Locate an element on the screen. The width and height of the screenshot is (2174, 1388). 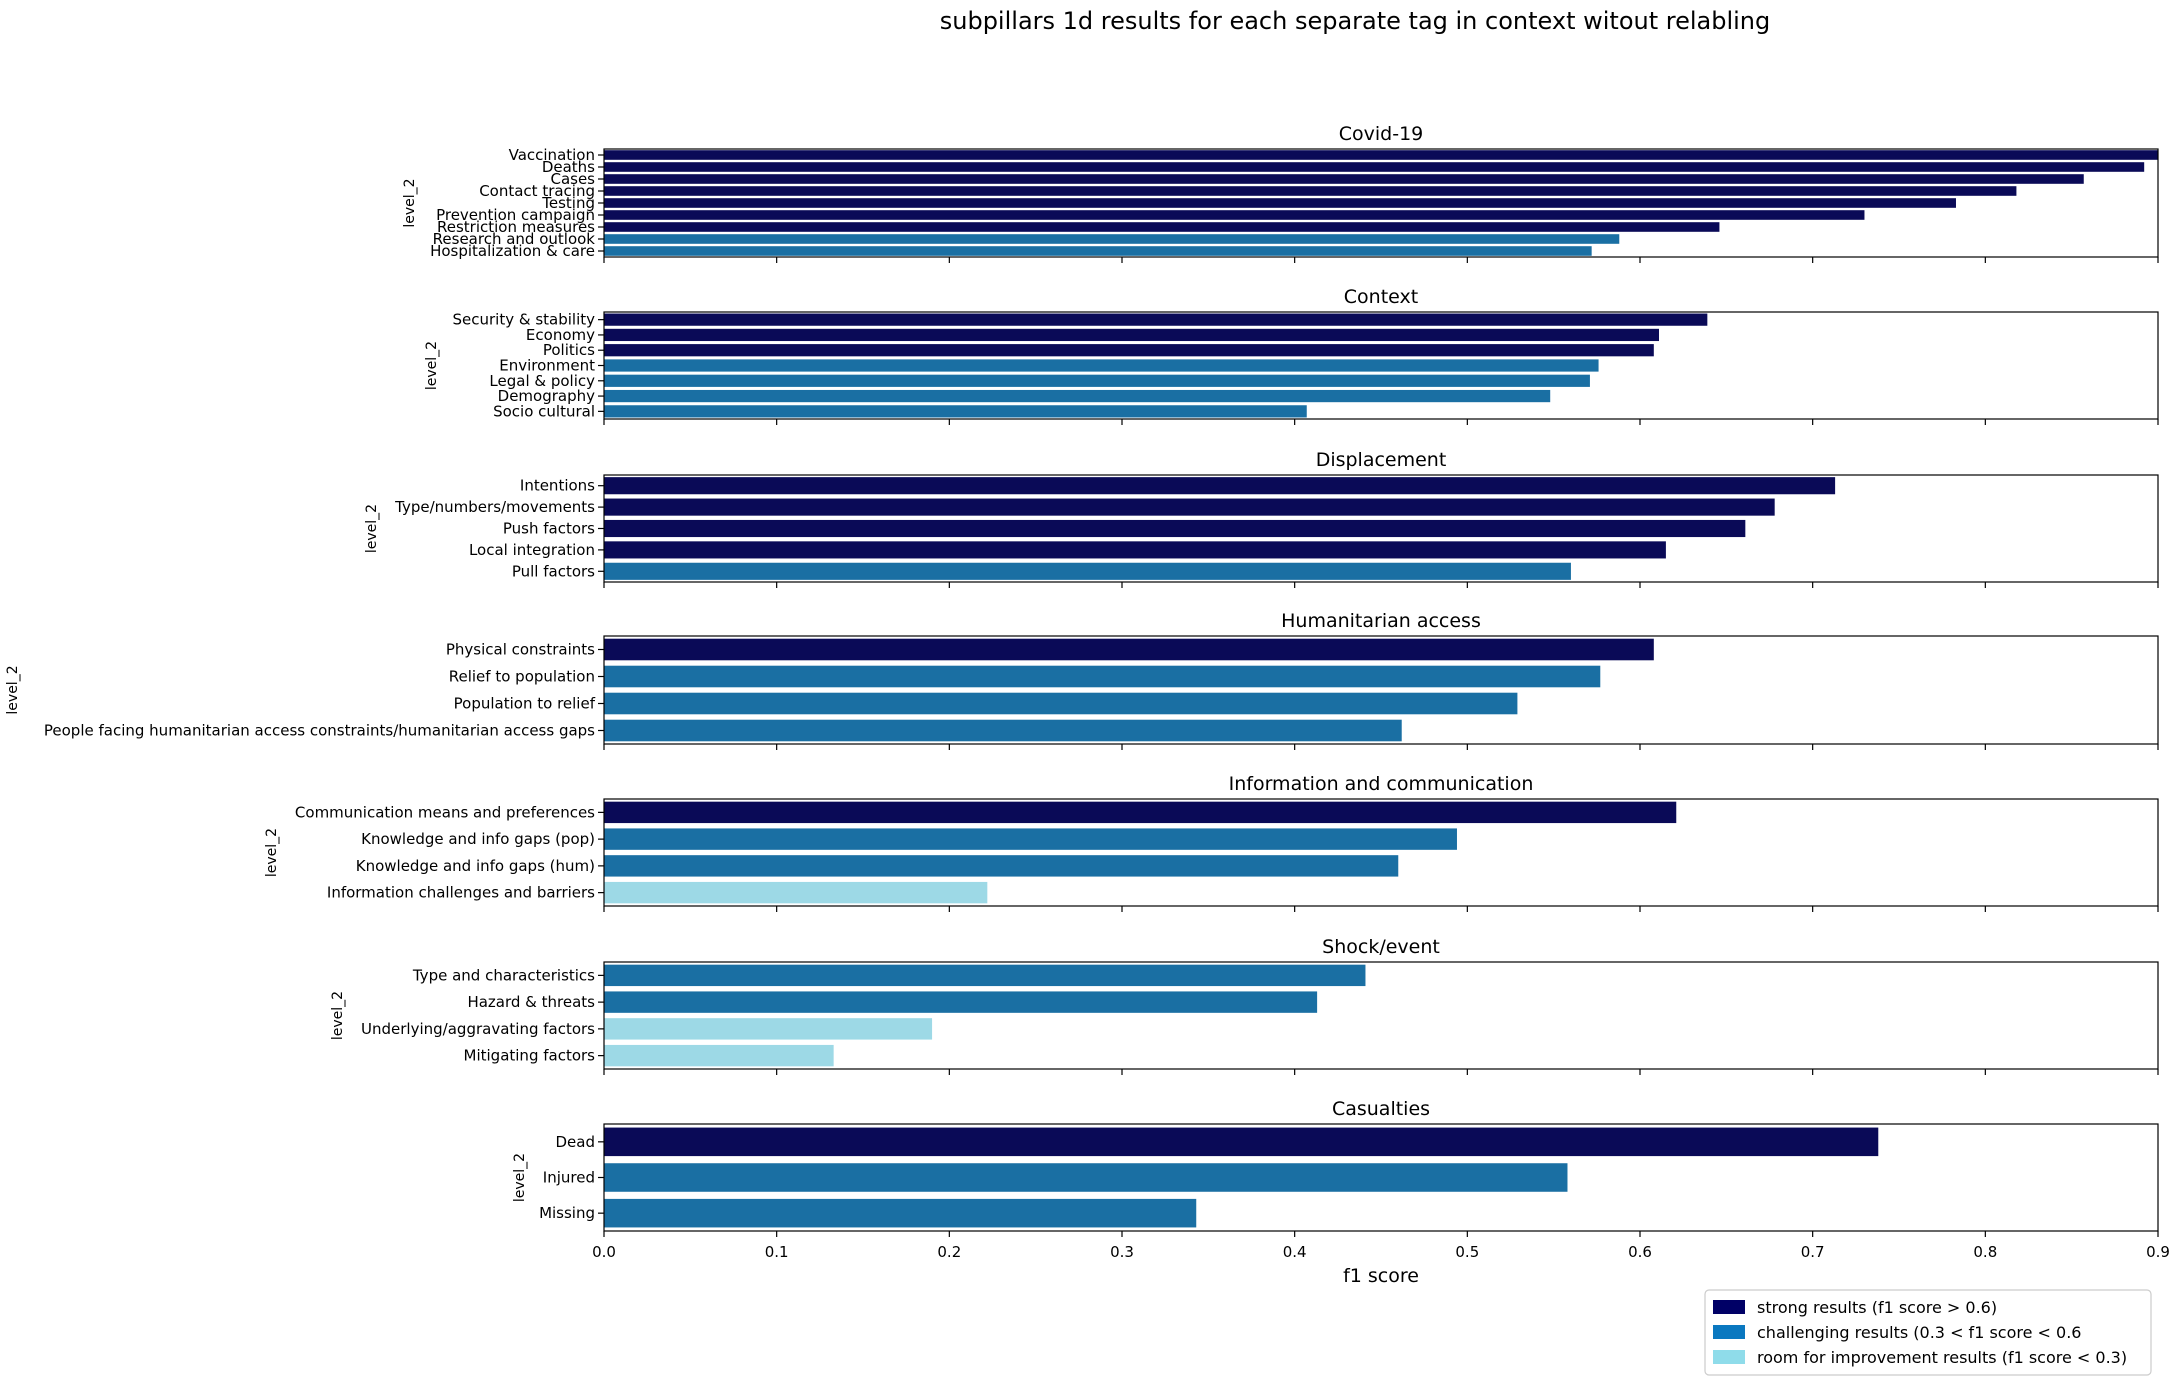
category-label: Deaths is located at coordinates (568, 167).